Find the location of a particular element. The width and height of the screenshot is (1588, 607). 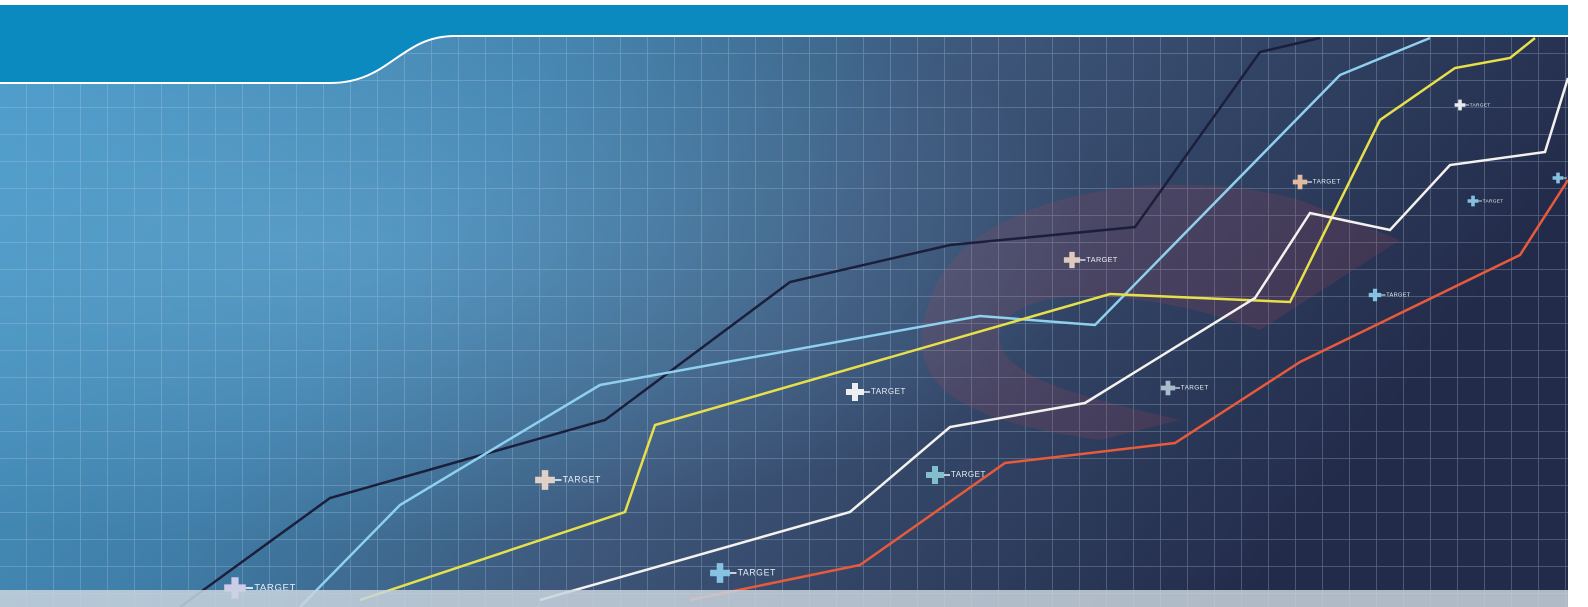

top-edge is located at coordinates (794, 2).